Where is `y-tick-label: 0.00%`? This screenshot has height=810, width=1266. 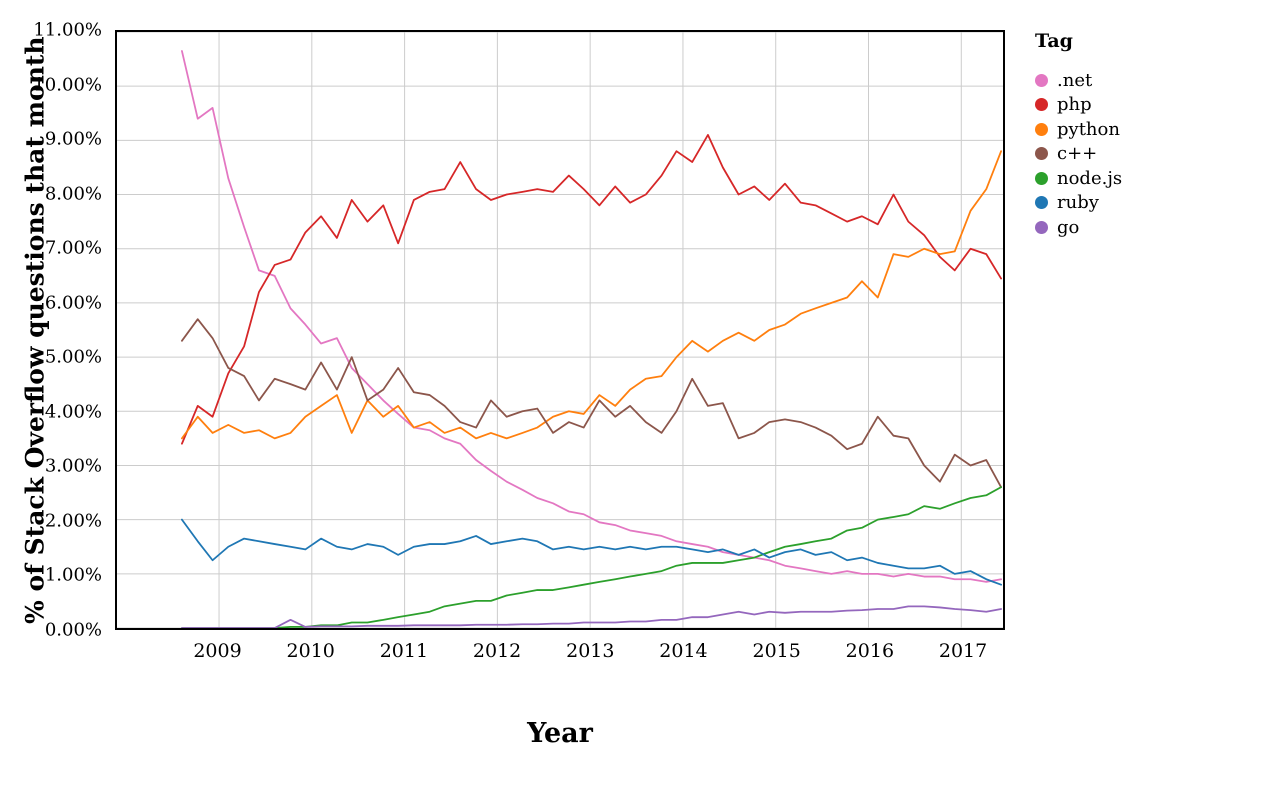
y-tick-label: 0.00% is located at coordinates (73, 630).